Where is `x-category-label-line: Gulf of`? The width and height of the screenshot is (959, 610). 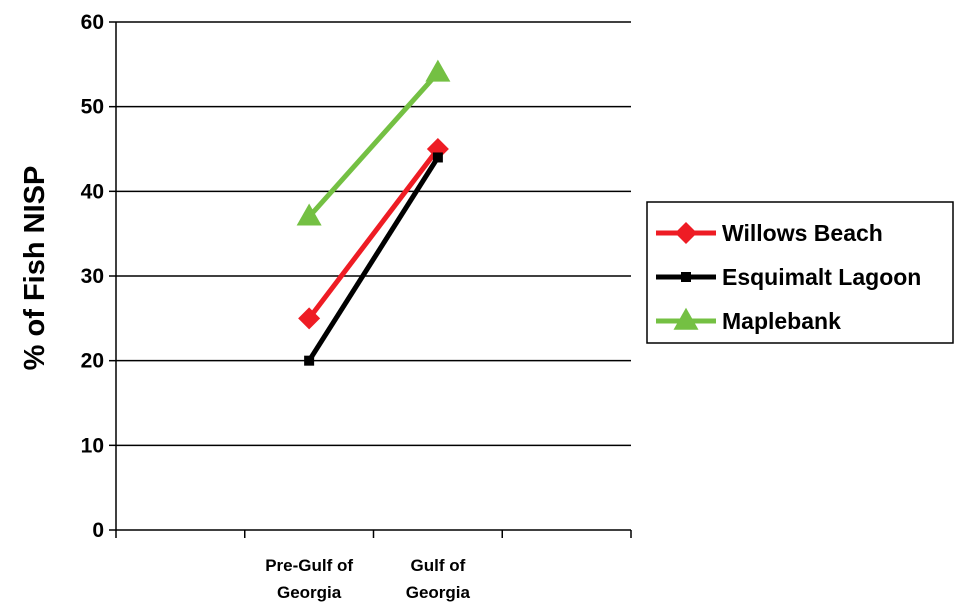 x-category-label-line: Gulf of is located at coordinates (437, 565).